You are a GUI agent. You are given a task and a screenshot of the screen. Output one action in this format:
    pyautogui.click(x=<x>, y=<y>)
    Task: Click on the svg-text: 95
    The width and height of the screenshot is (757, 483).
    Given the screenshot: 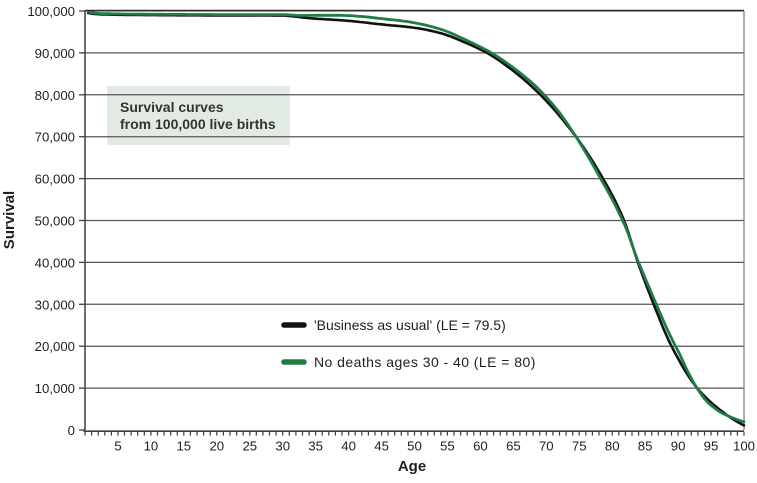 What is the action you would take?
    pyautogui.click(x=711, y=446)
    